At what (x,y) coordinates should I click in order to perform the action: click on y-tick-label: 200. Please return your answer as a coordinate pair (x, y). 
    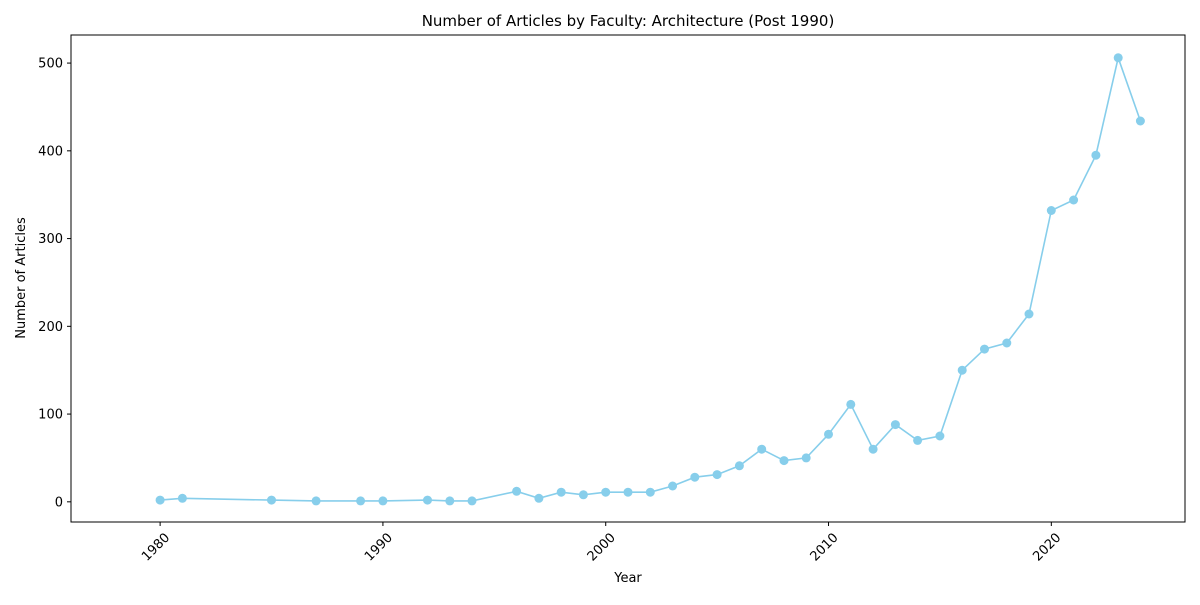
    Looking at the image, I should click on (50, 327).